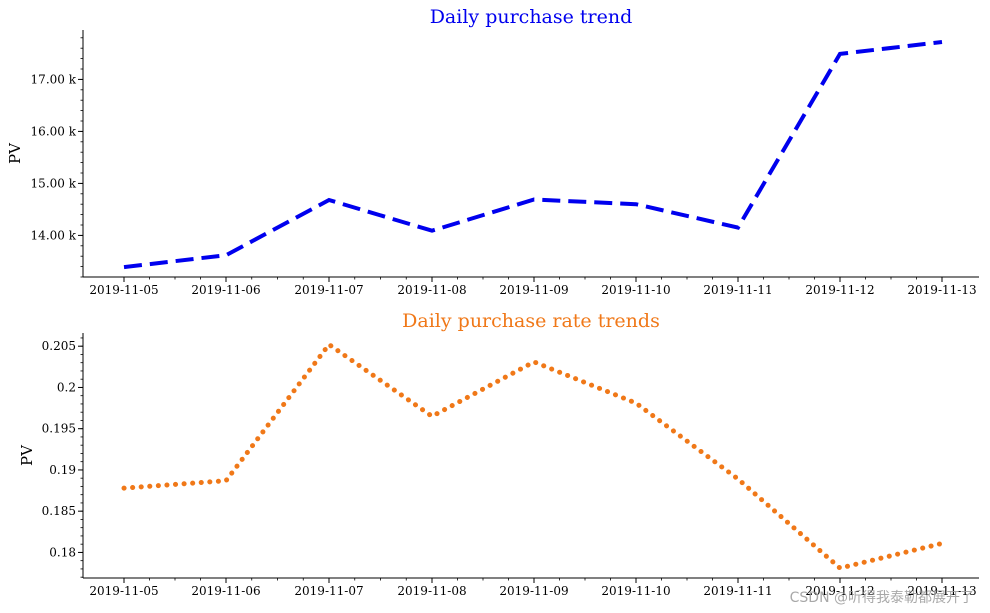 The image size is (990, 613). Describe the element at coordinates (59, 511) in the screenshot. I see `chart-2-y-tick-label: 0.185` at that location.